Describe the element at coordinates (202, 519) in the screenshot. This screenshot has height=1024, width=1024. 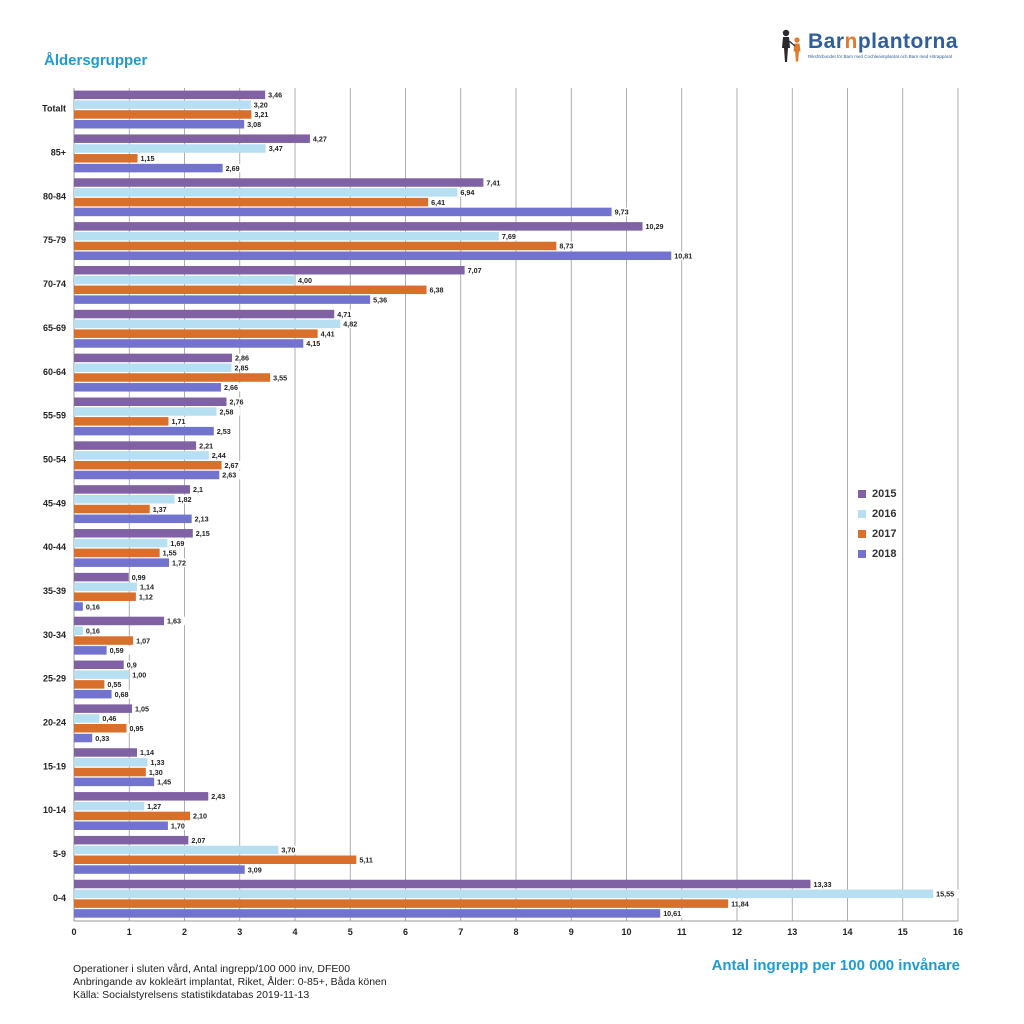
I see `data-label: 2,13` at that location.